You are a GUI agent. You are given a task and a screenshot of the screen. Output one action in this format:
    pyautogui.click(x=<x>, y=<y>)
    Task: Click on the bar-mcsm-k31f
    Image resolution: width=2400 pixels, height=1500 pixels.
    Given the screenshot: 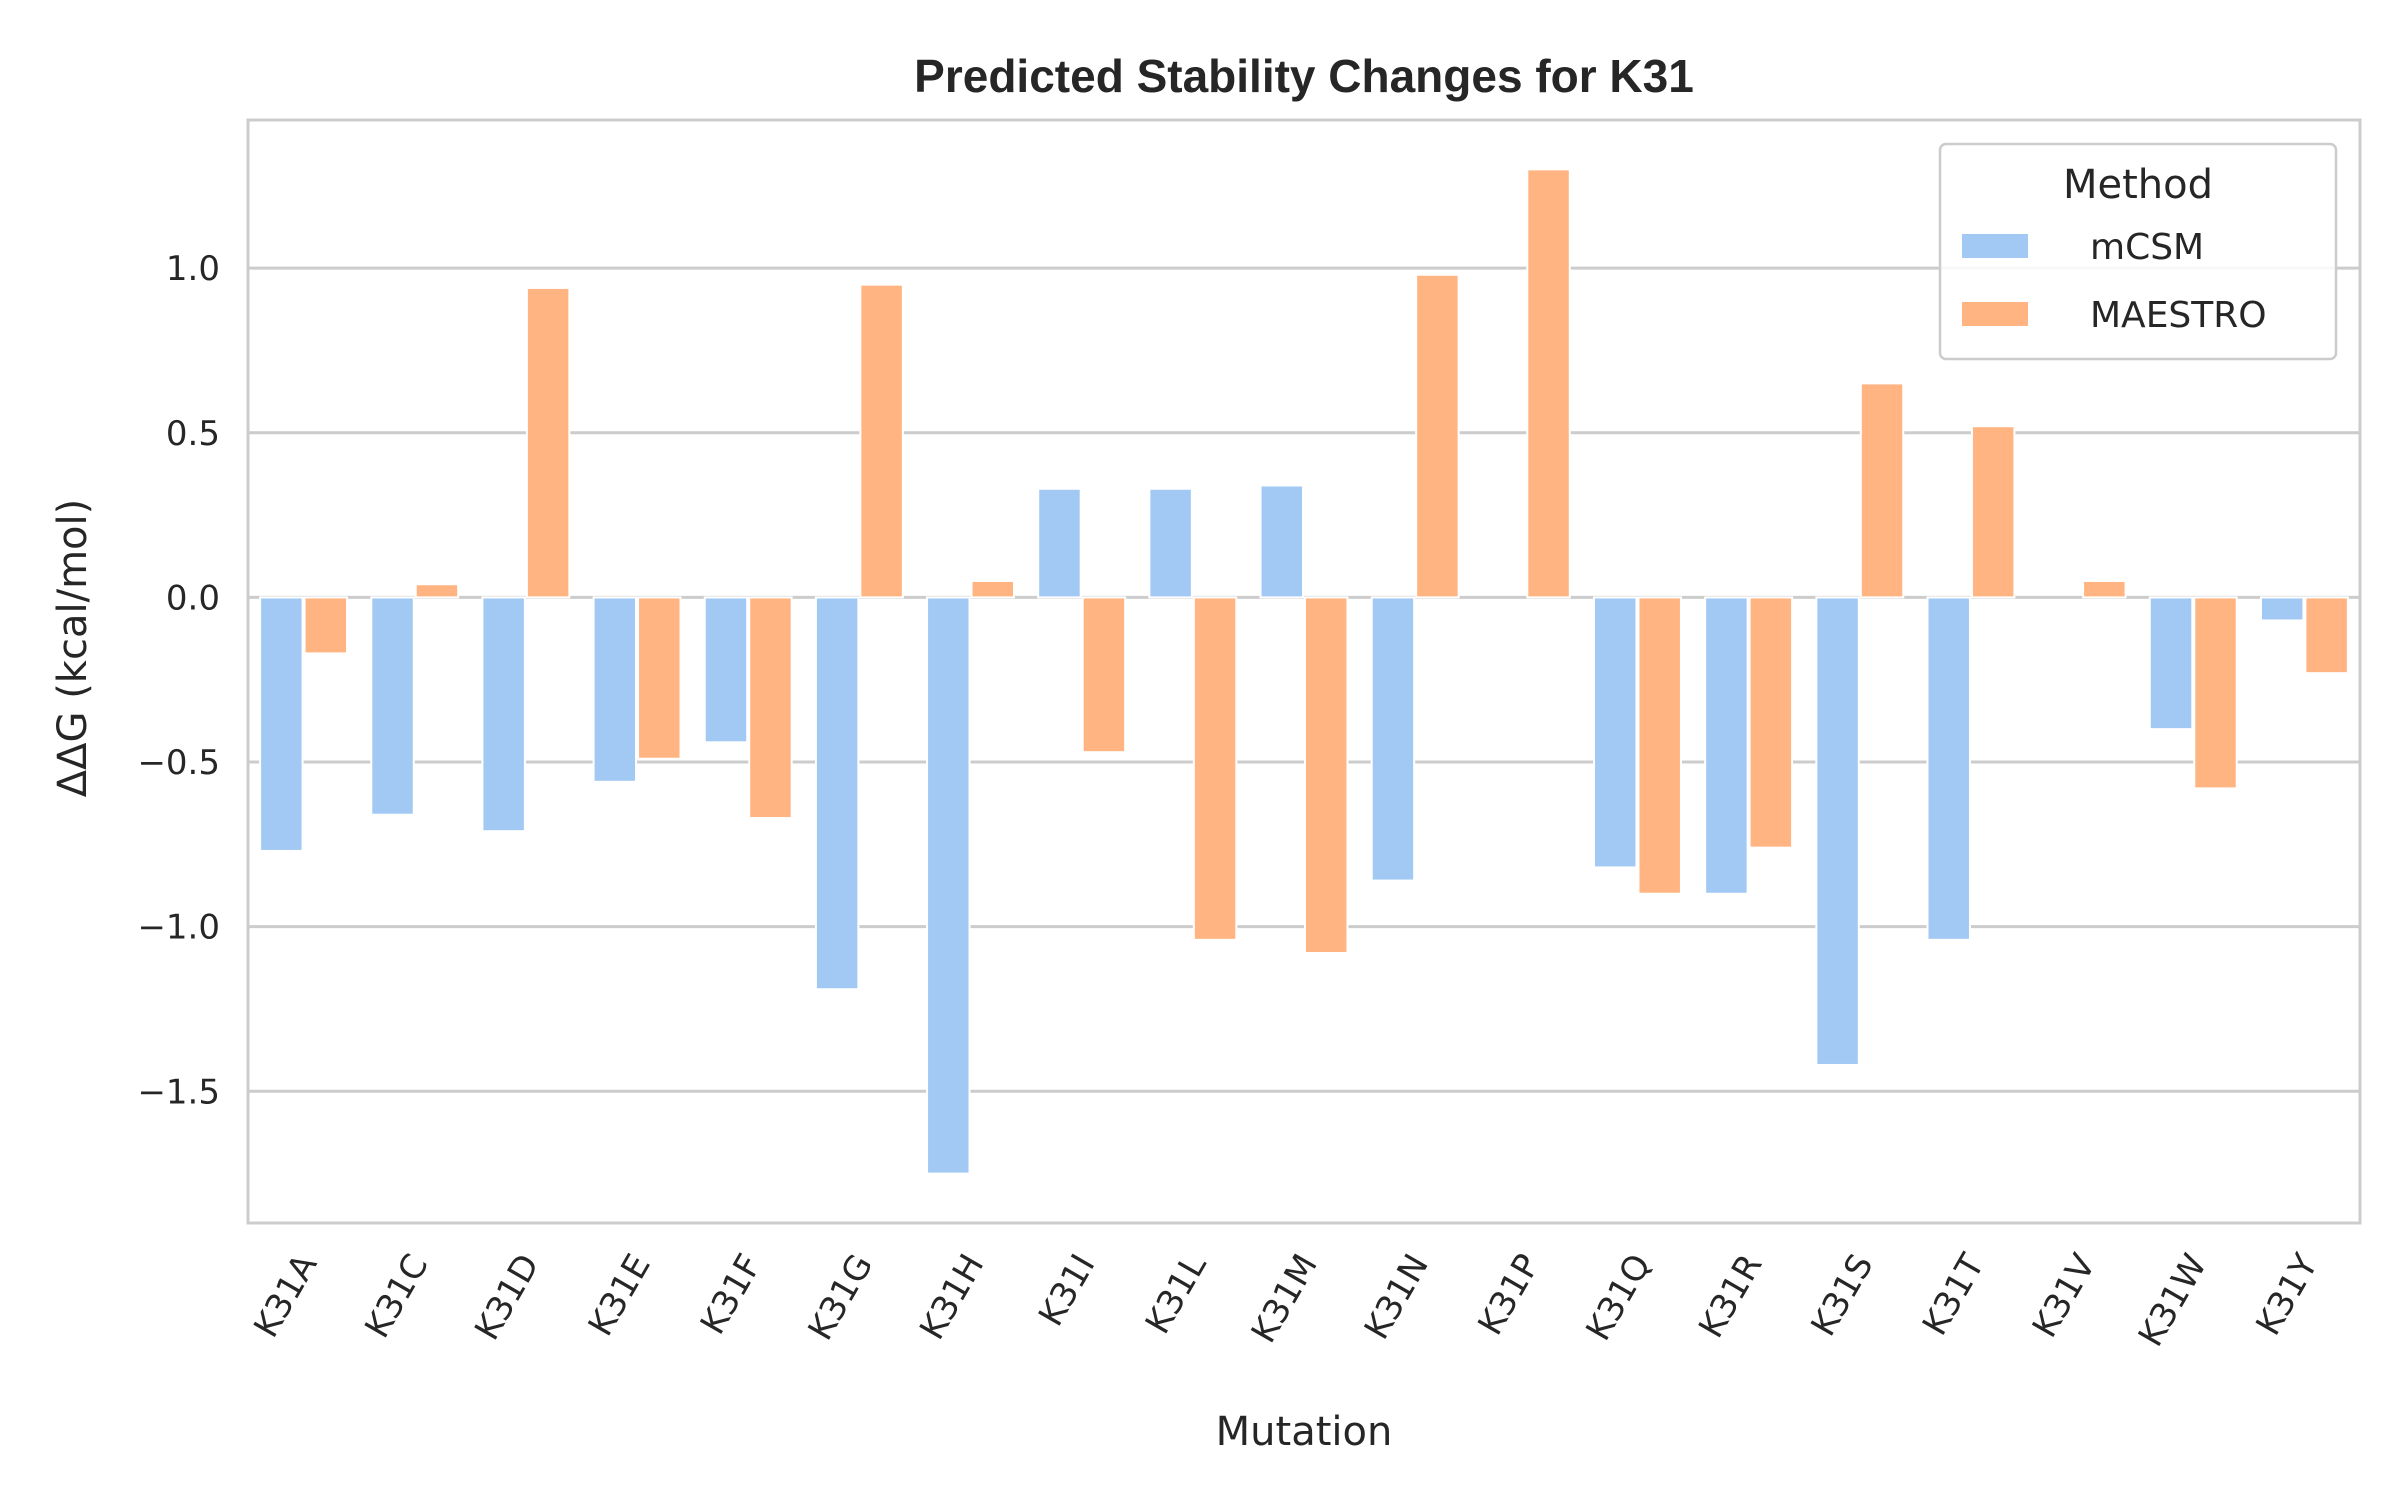 What is the action you would take?
    pyautogui.click(x=726, y=670)
    